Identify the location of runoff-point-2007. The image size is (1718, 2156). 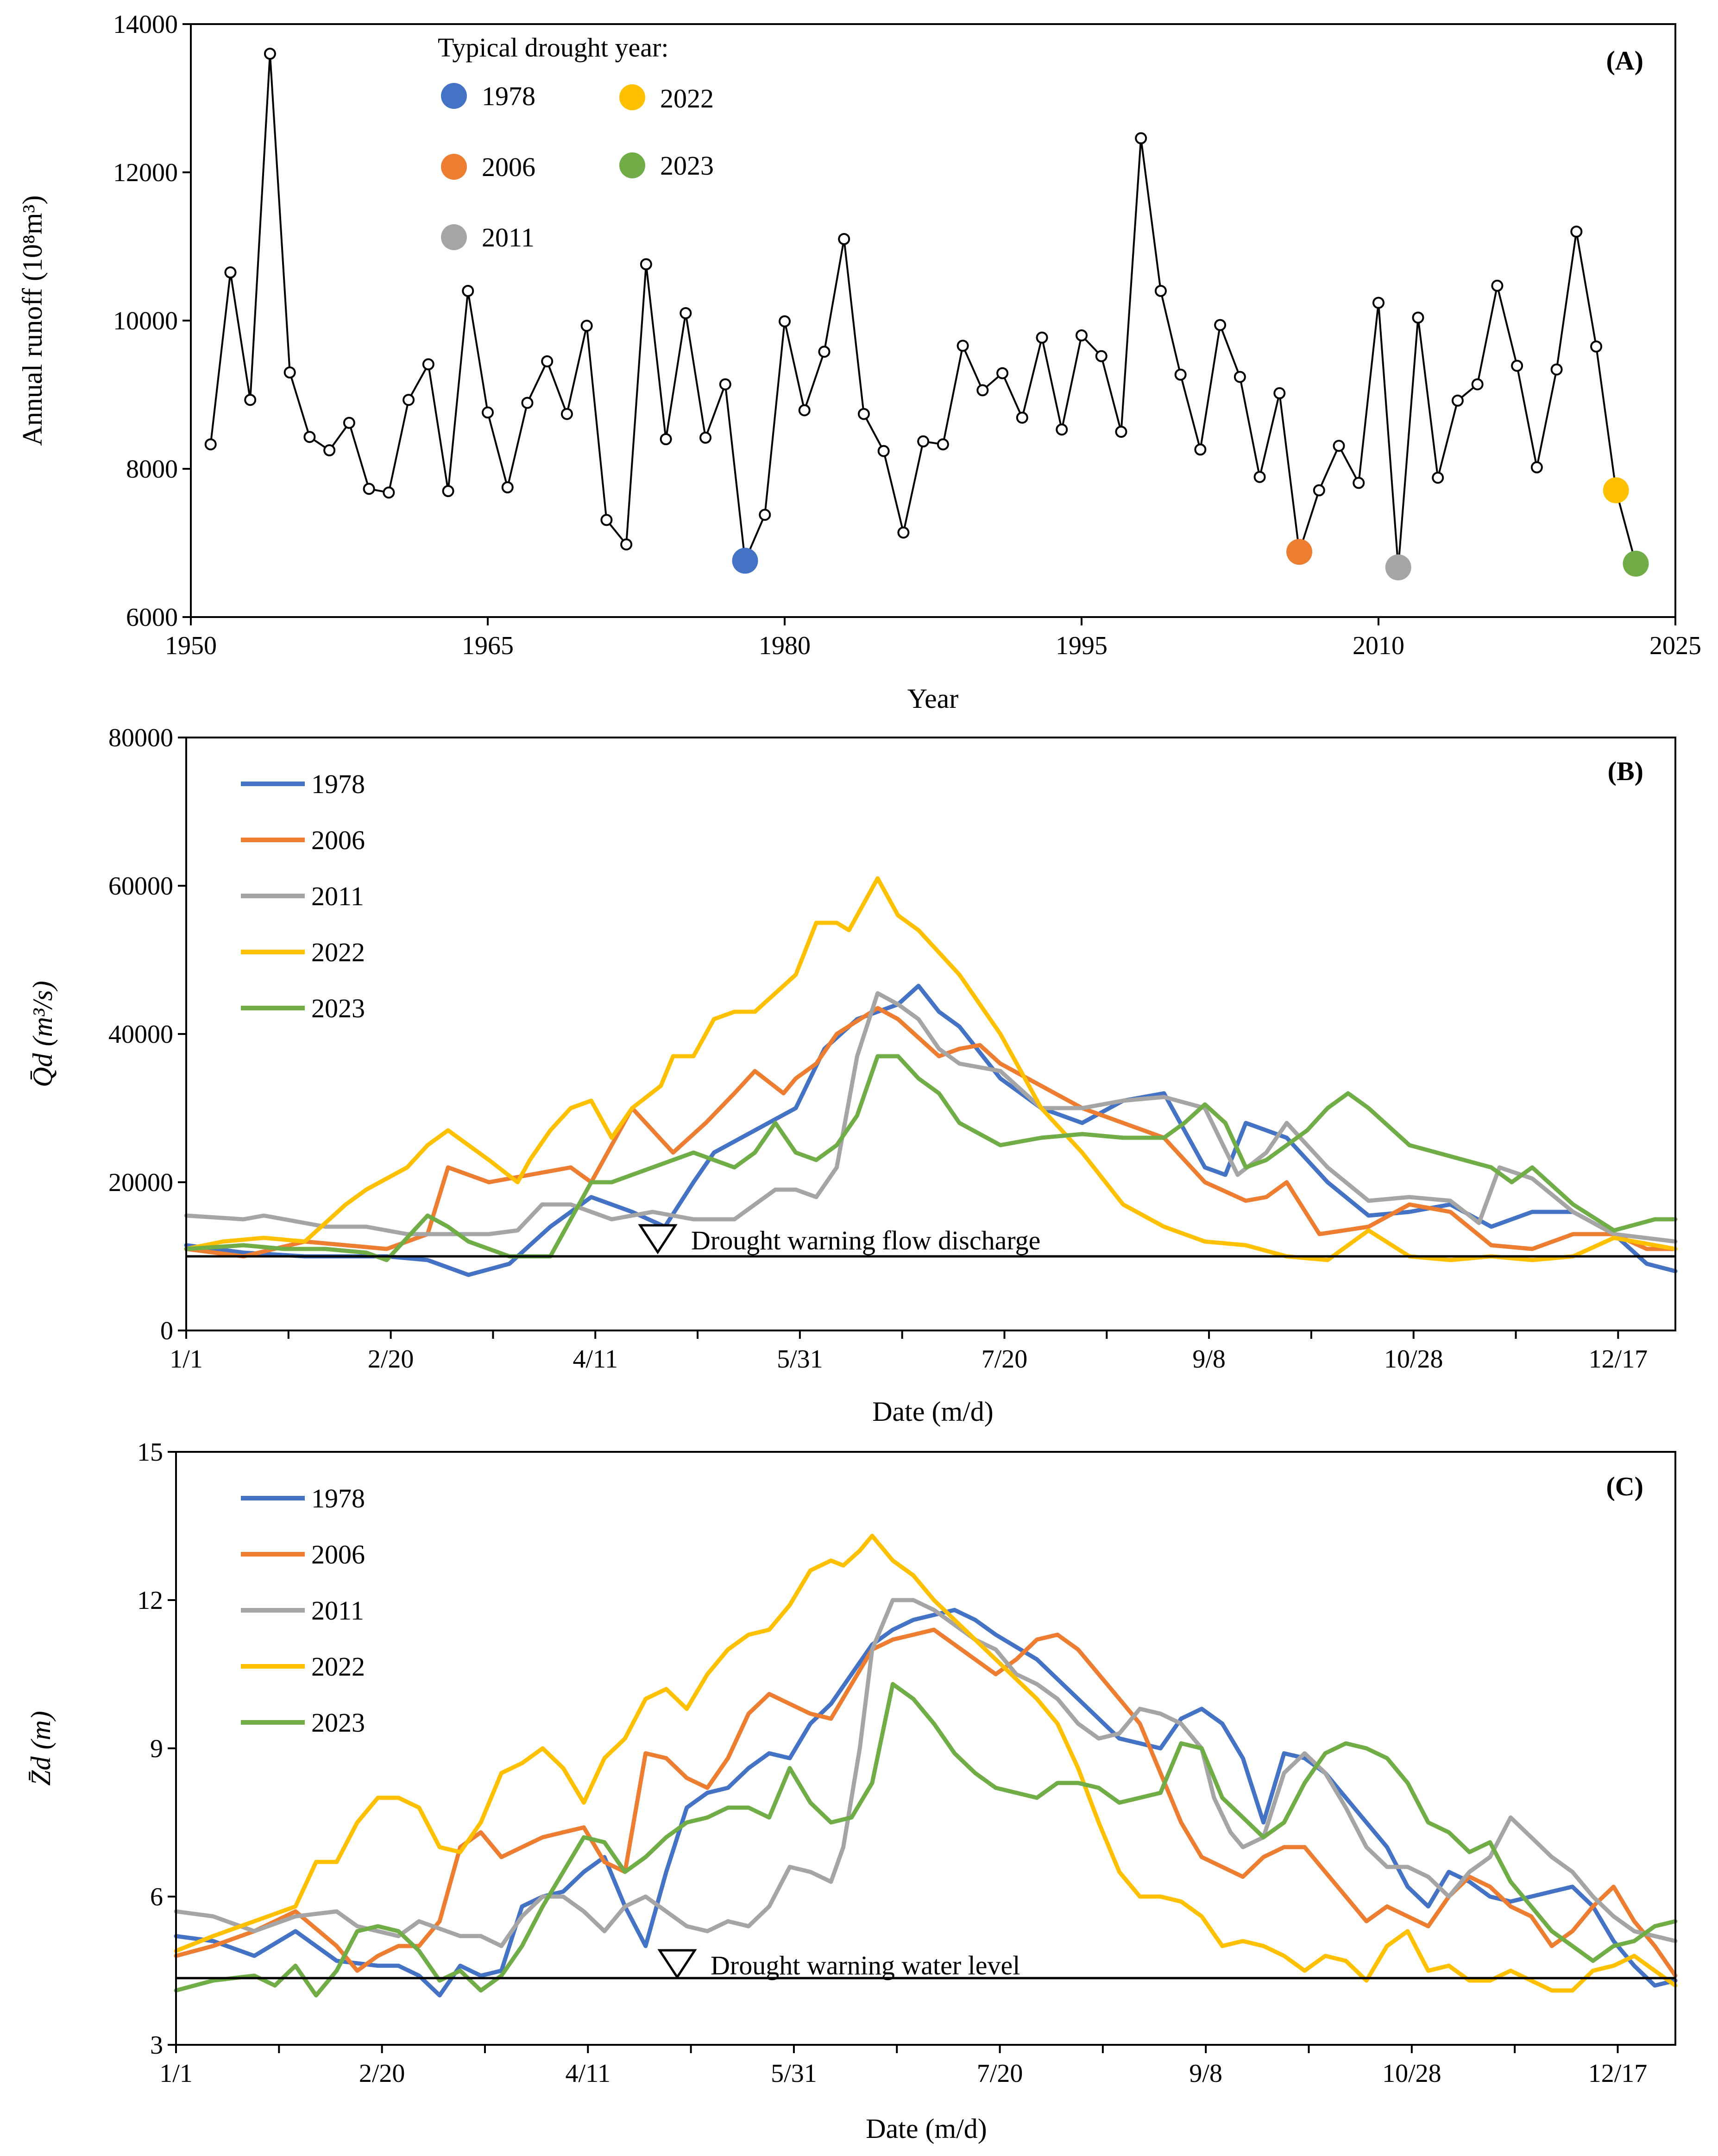
(1319, 490).